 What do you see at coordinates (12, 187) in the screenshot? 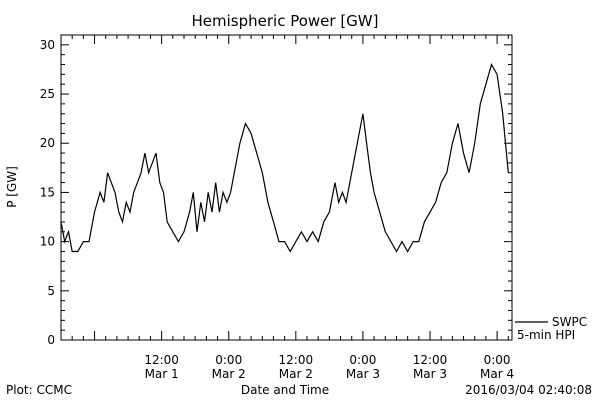
I see `y-axis-label: P [GW]` at bounding box center [12, 187].